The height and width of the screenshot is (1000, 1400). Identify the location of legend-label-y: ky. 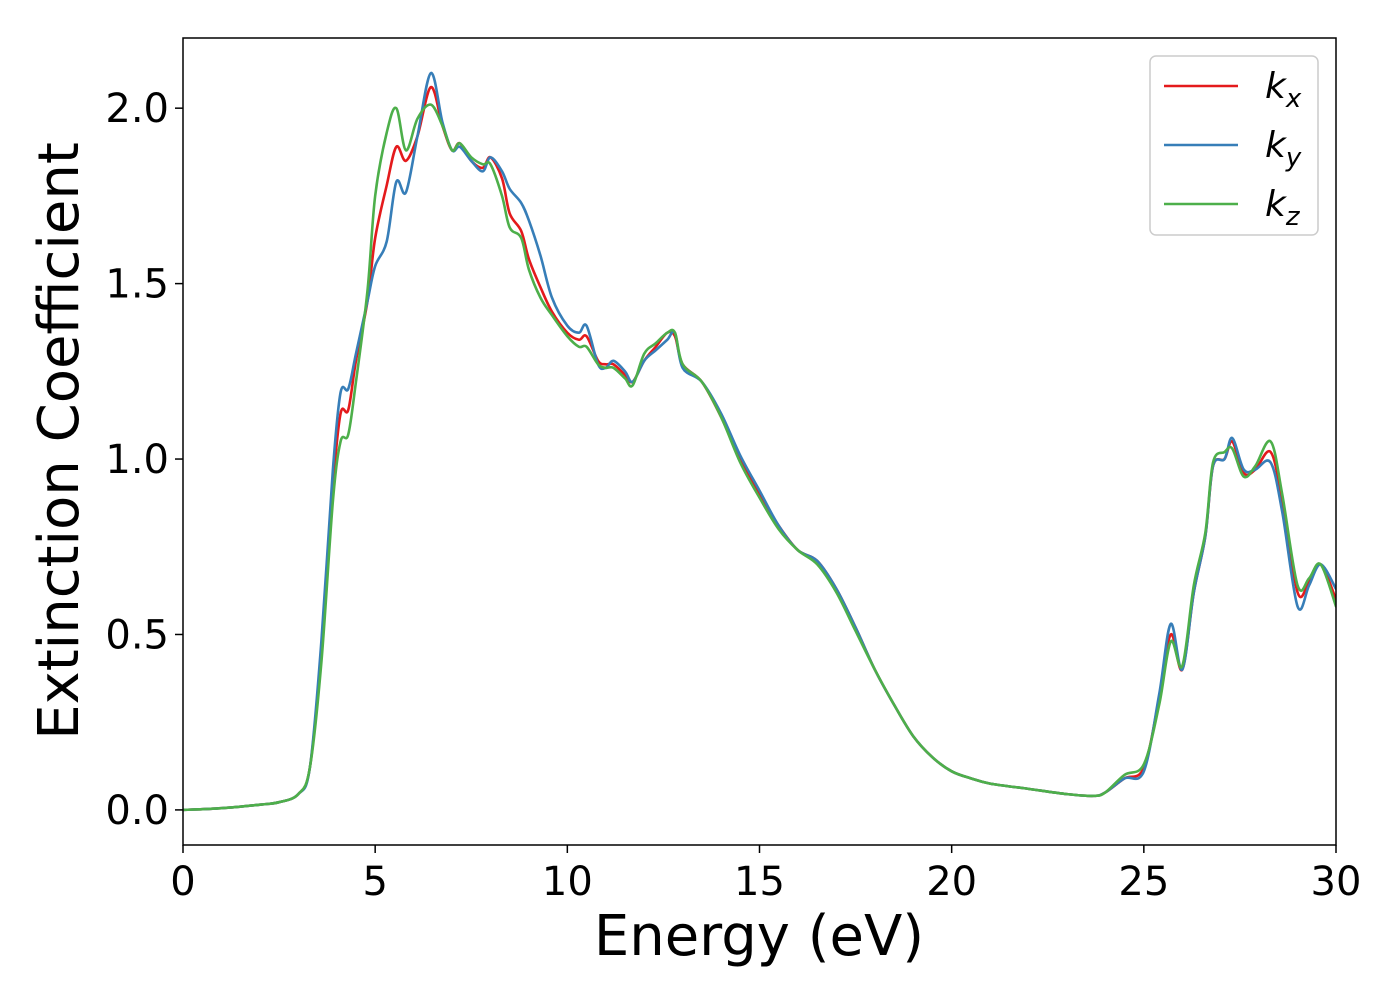
(1283, 149).